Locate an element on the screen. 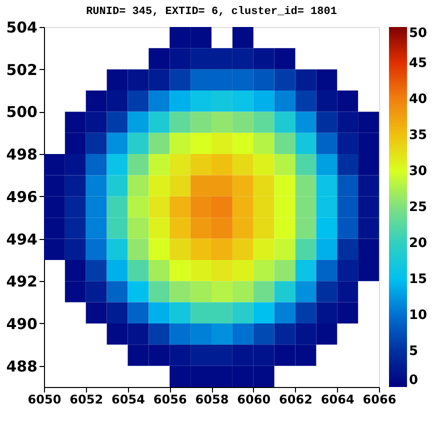 The height and width of the screenshot is (433, 443). y-tick-label: 488 is located at coordinates (22, 366).